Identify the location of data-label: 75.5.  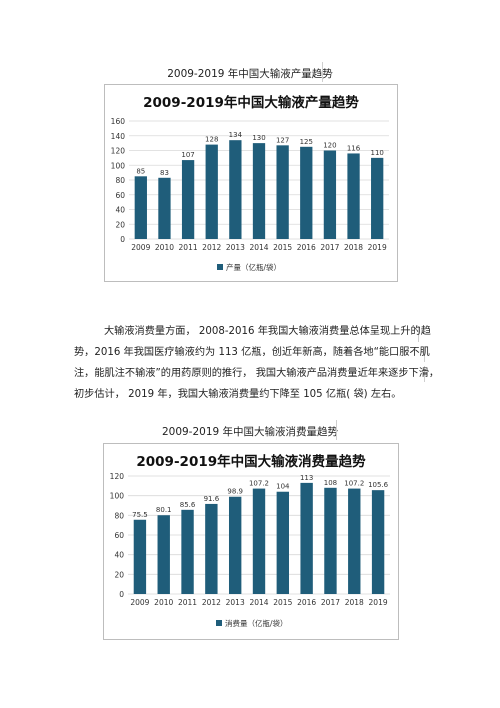
(140, 515).